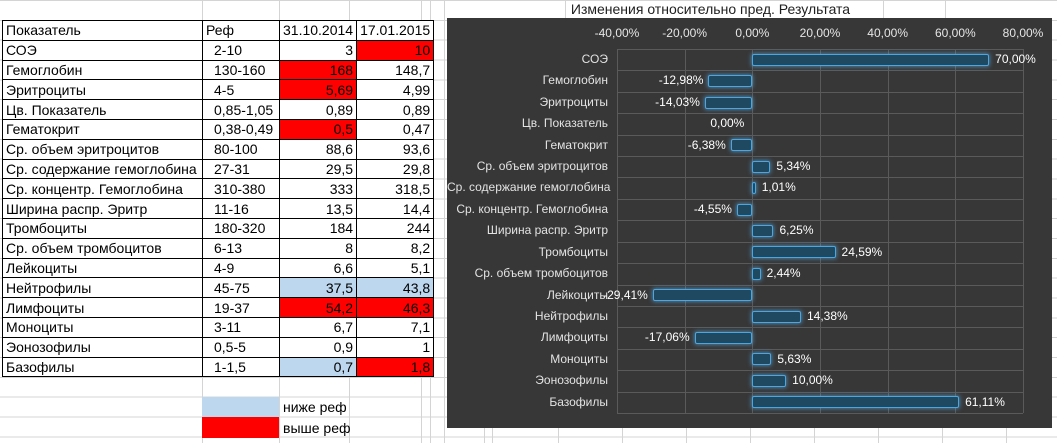 This screenshot has width=1057, height=443. What do you see at coordinates (240, 427) in the screenshot?
I see `legend-above-ref-swatch` at bounding box center [240, 427].